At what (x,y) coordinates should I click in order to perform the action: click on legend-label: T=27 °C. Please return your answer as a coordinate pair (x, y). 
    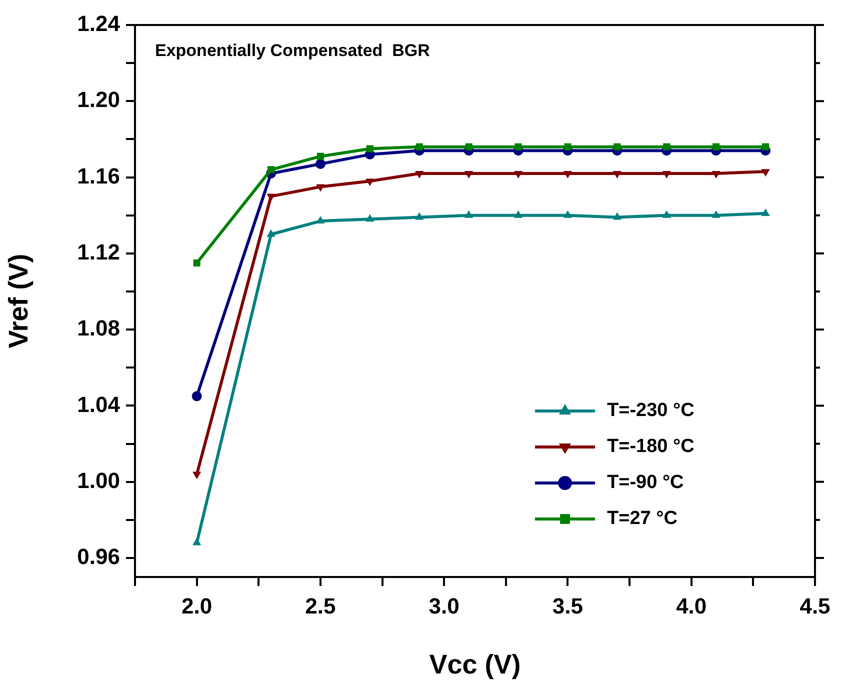
    Looking at the image, I should click on (642, 519).